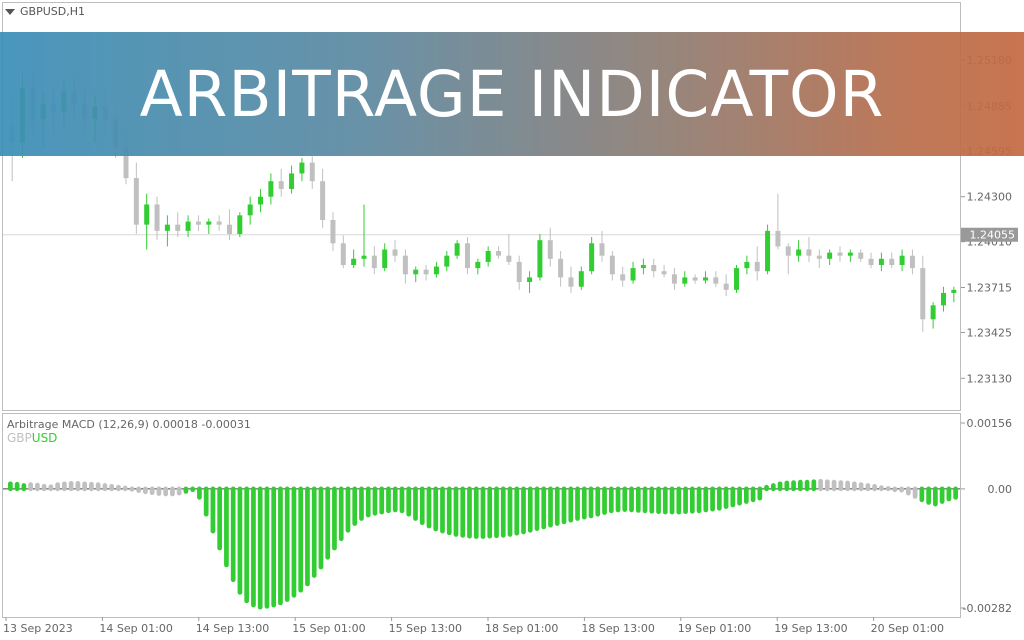 The image size is (1024, 640). What do you see at coordinates (10, 11) in the screenshot?
I see `chevron-down-icon` at bounding box center [10, 11].